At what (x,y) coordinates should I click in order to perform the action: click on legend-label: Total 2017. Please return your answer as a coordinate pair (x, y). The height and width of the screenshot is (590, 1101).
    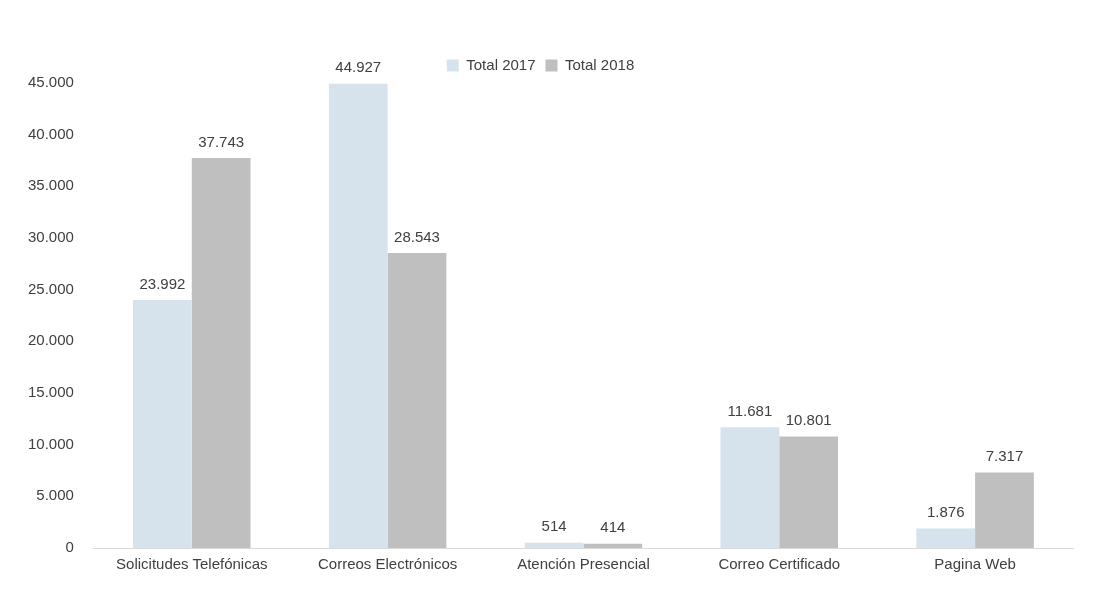
    Looking at the image, I should click on (501, 64).